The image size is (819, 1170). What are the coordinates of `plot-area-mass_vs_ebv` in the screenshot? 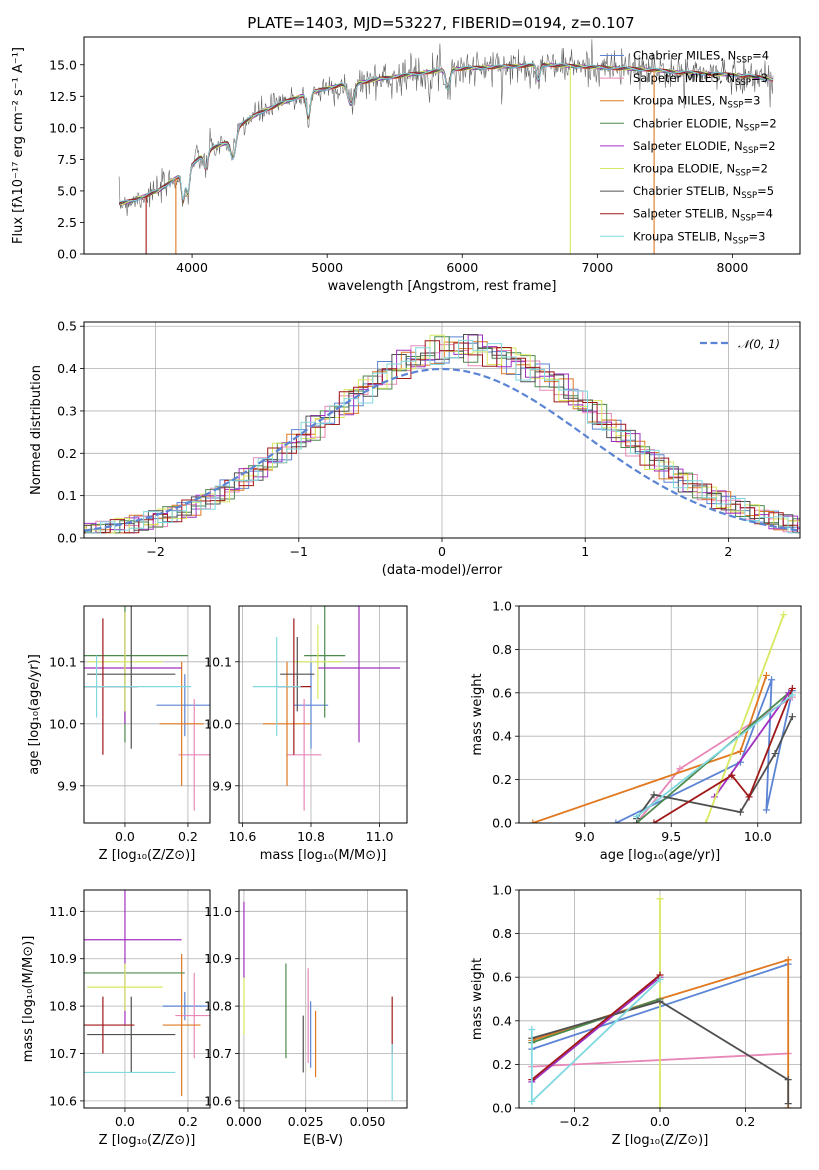 It's located at (318, 1001).